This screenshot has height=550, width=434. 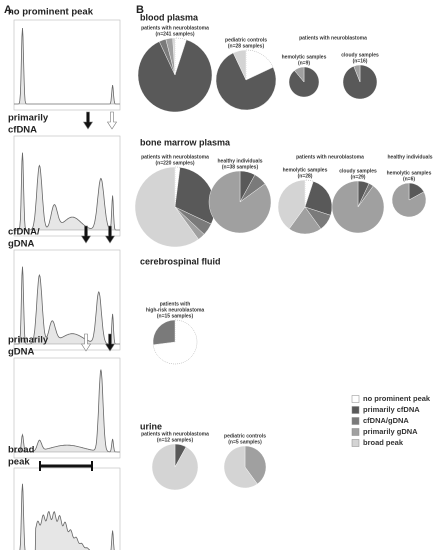 I want to click on panel-label: A, so click(x=8, y=10).